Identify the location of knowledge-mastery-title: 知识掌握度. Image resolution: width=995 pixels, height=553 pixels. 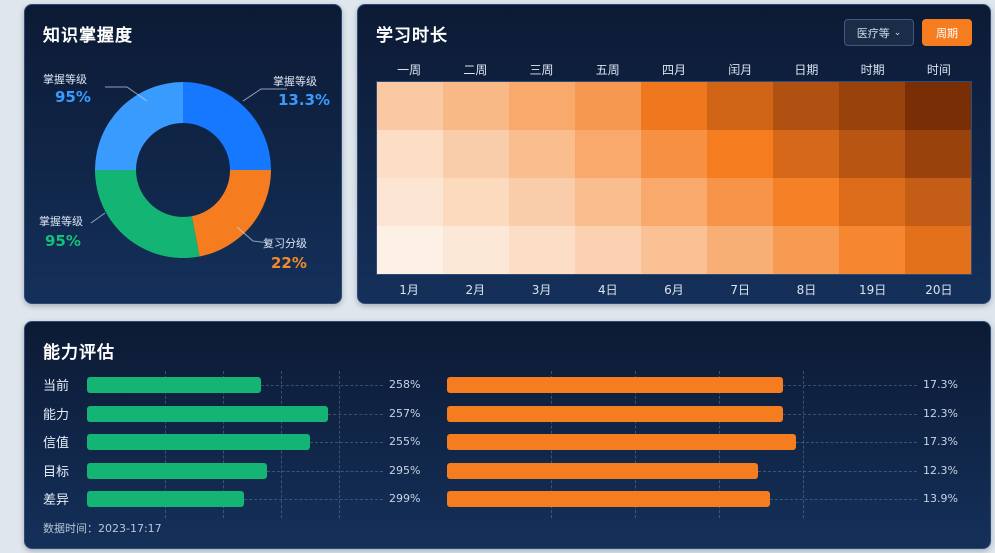
(88, 36).